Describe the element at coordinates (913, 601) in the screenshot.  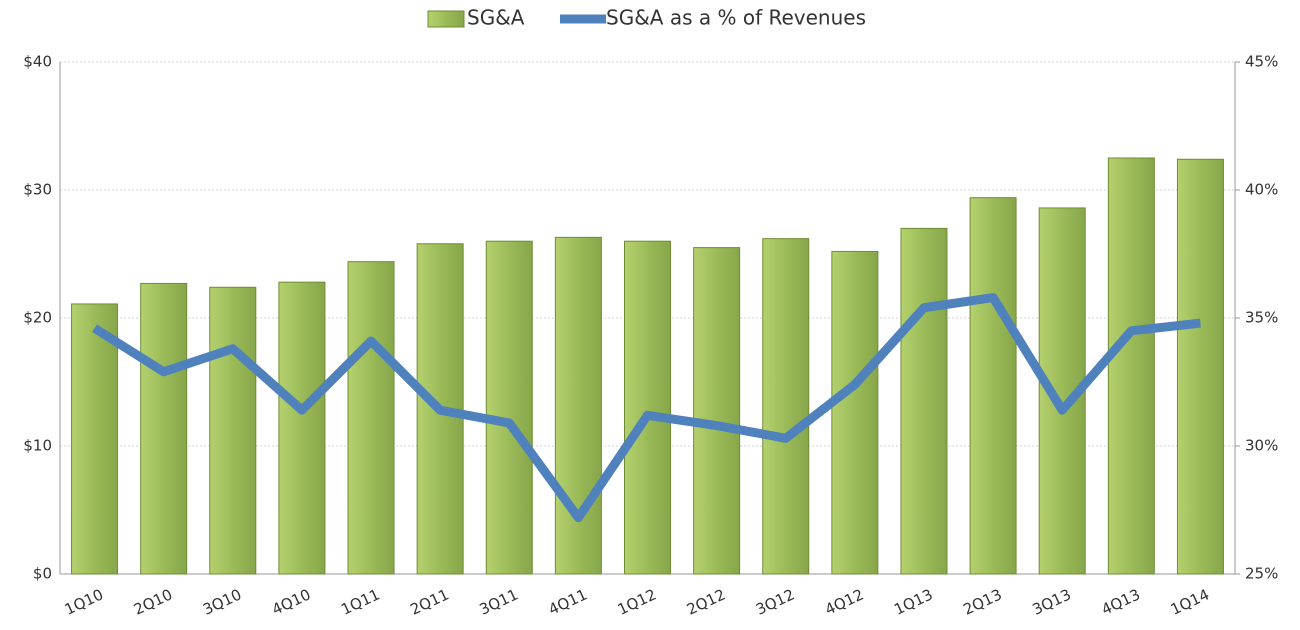
I see `x-tick-label: 1Q13` at that location.